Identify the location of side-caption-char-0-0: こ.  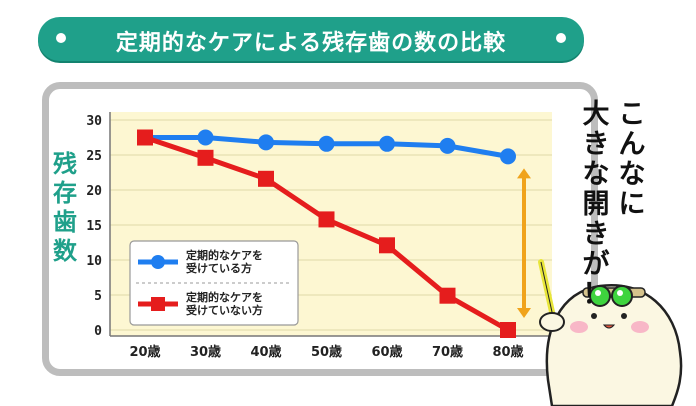
(632, 114).